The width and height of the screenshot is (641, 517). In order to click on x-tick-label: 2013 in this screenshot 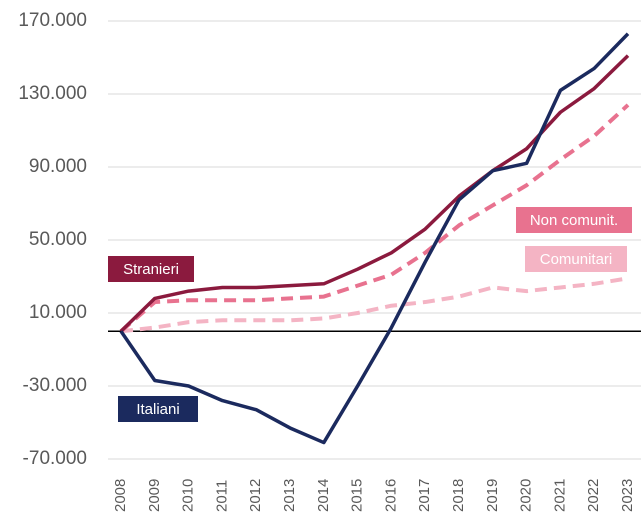, I will do `click(289, 495)`.